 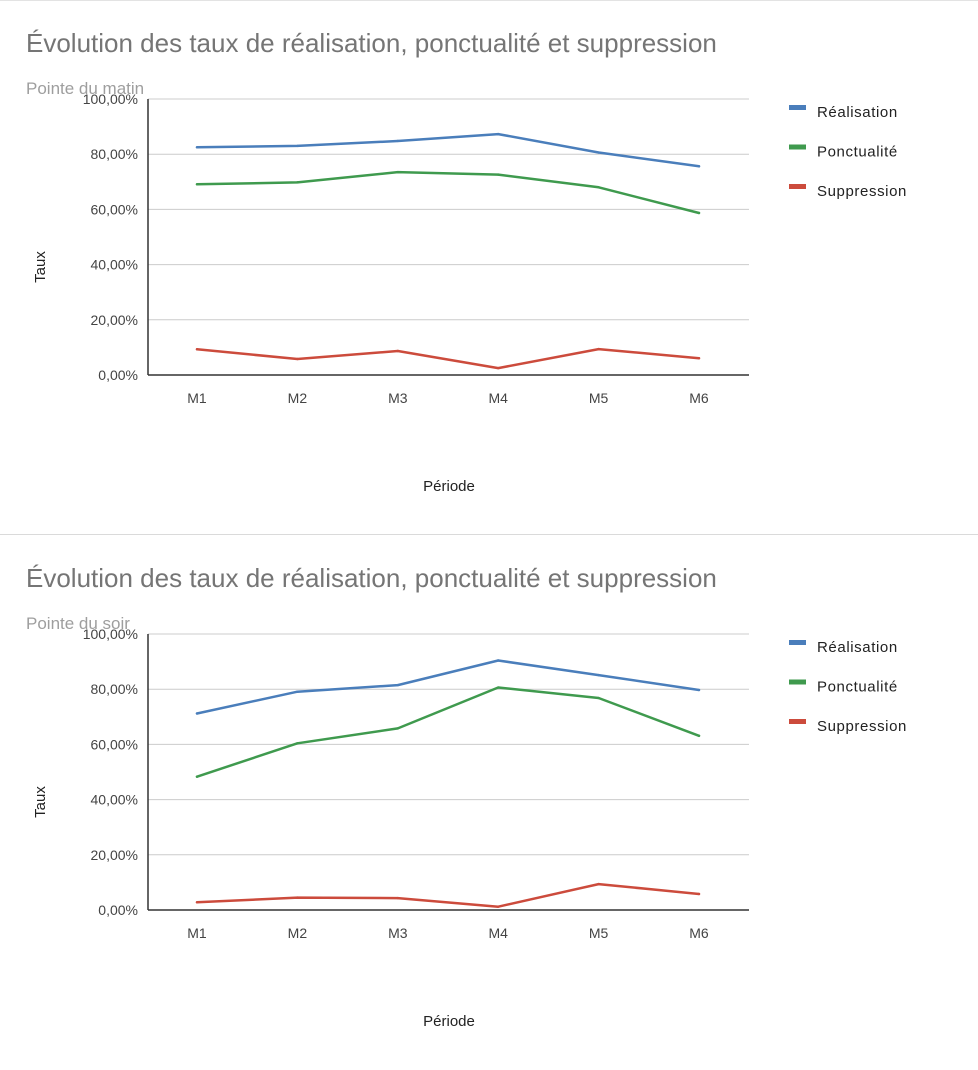 What do you see at coordinates (85, 88) in the screenshot?
I see `chart-subtitle: Pointe du matin` at bounding box center [85, 88].